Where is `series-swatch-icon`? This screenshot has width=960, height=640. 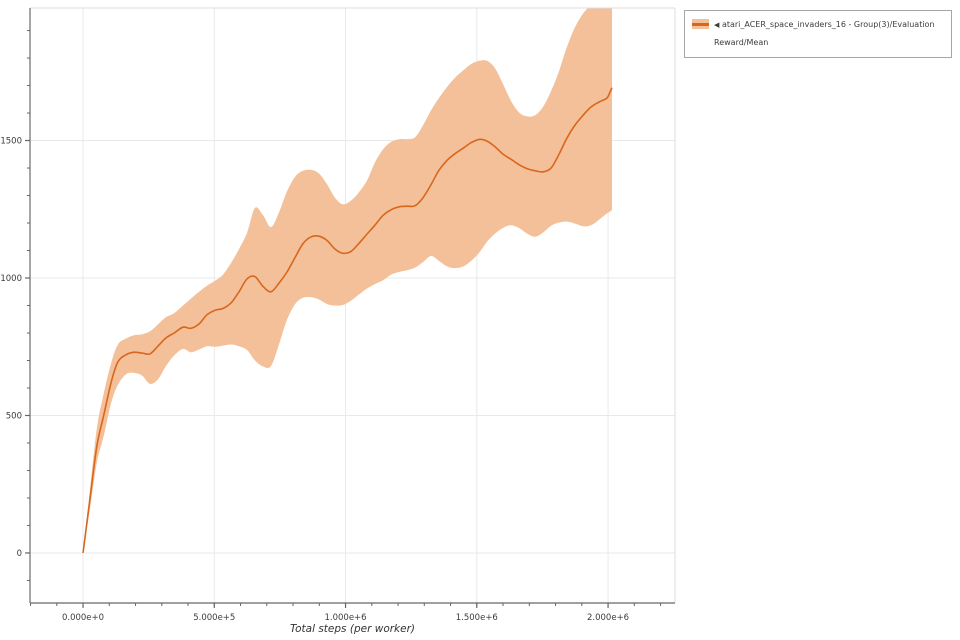 series-swatch-icon is located at coordinates (700, 24).